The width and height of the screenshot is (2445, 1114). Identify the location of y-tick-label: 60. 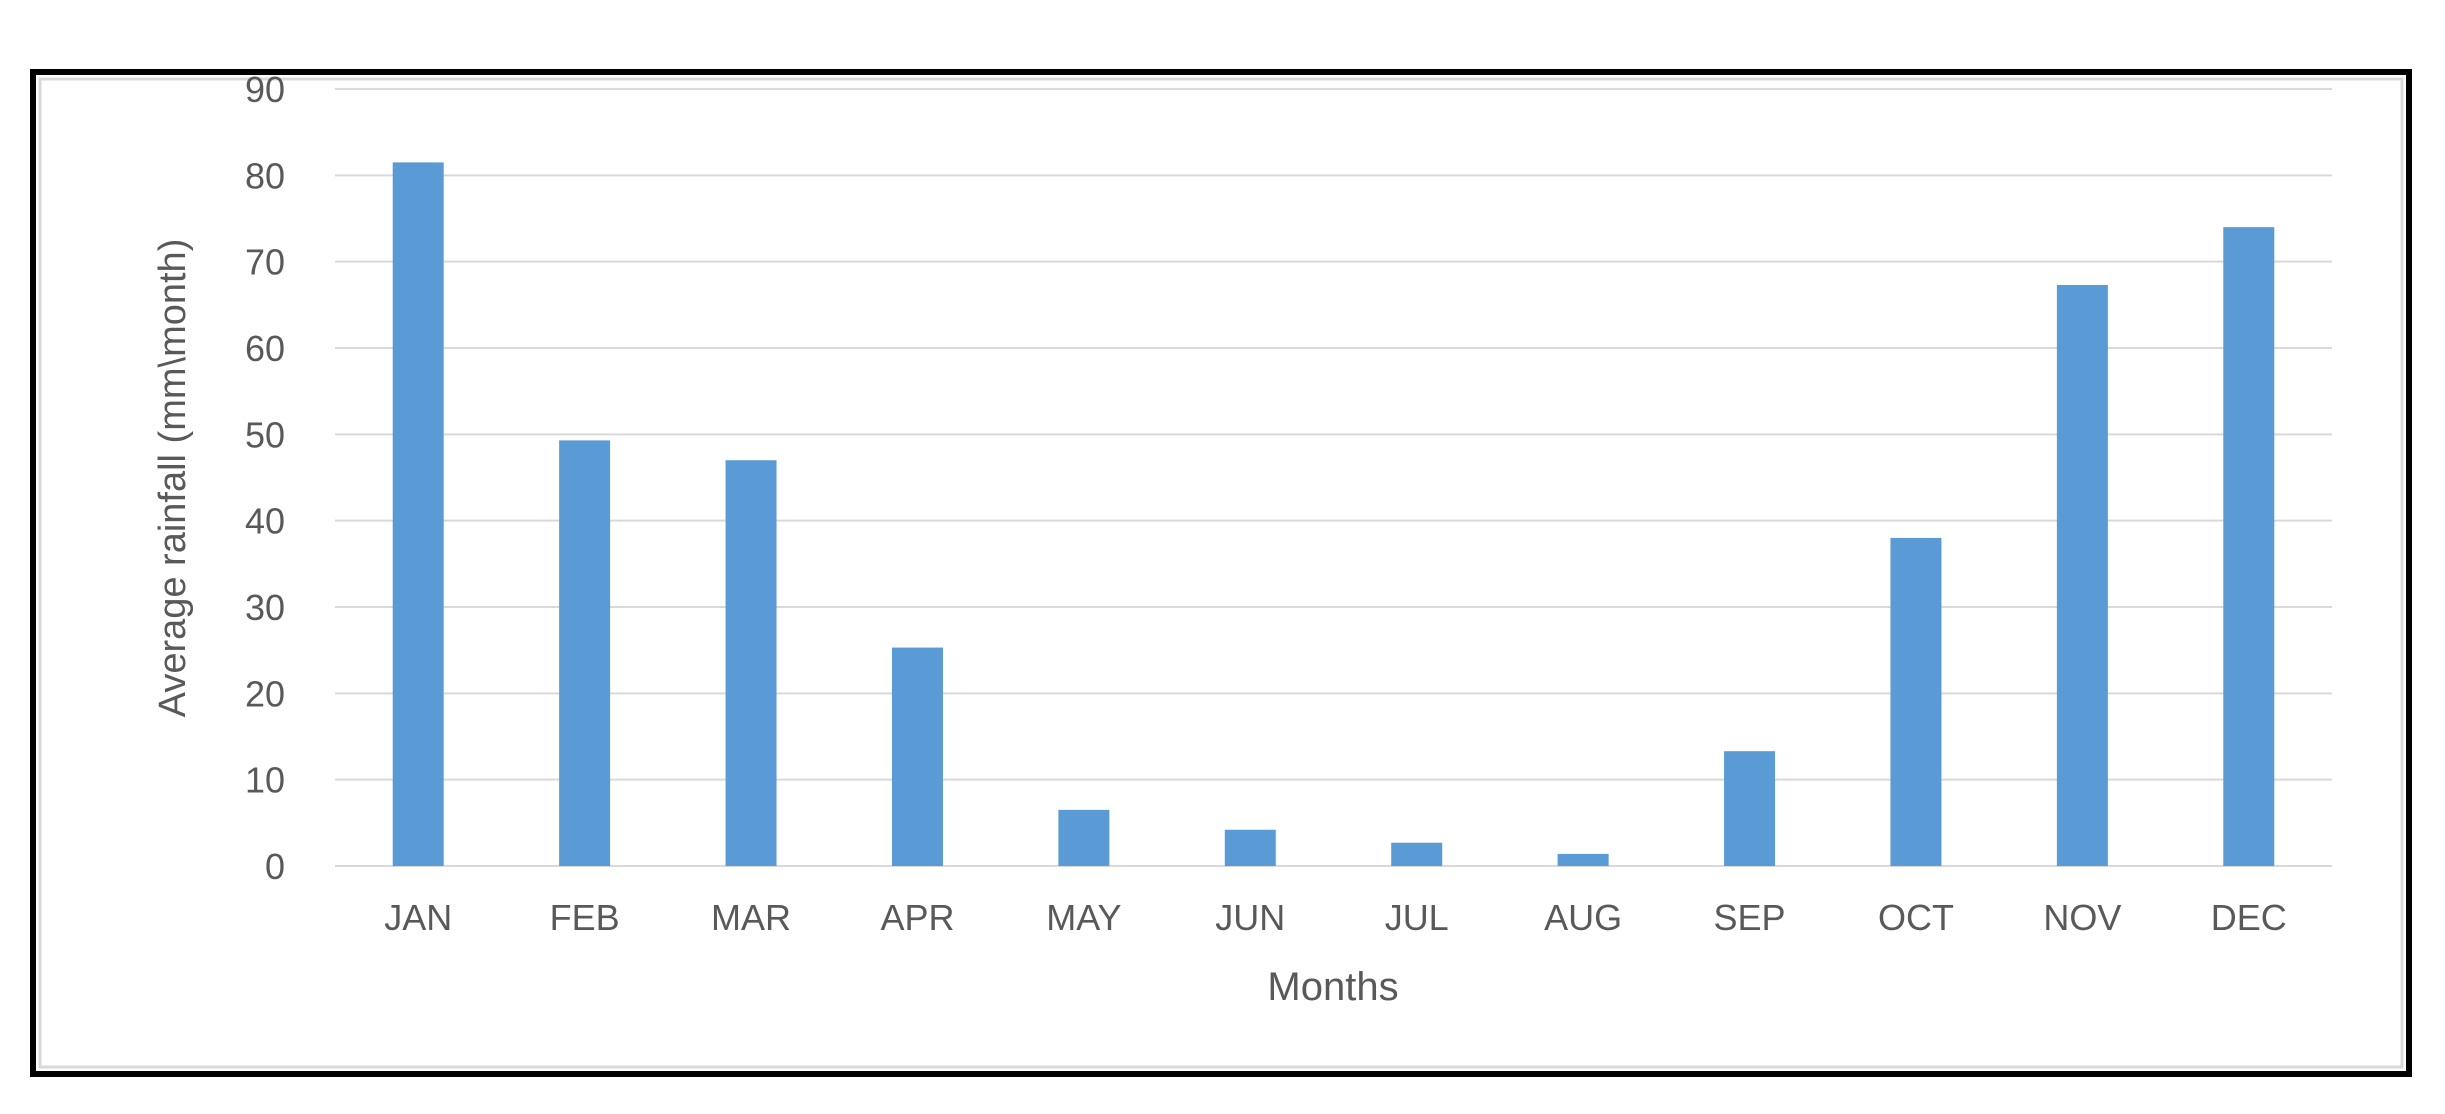
(265, 348).